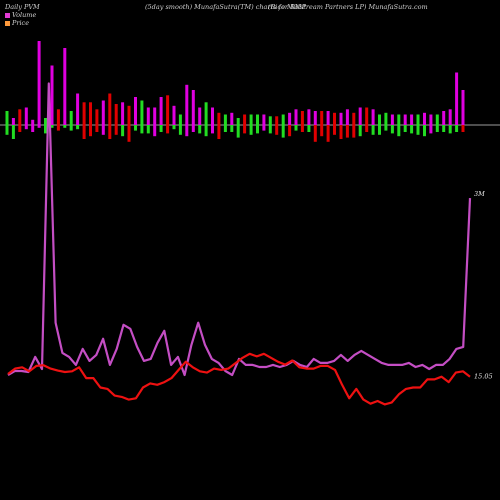  Describe the element at coordinates (22, 7) in the screenshot. I see `chart-header-left: Daily PVM` at that location.